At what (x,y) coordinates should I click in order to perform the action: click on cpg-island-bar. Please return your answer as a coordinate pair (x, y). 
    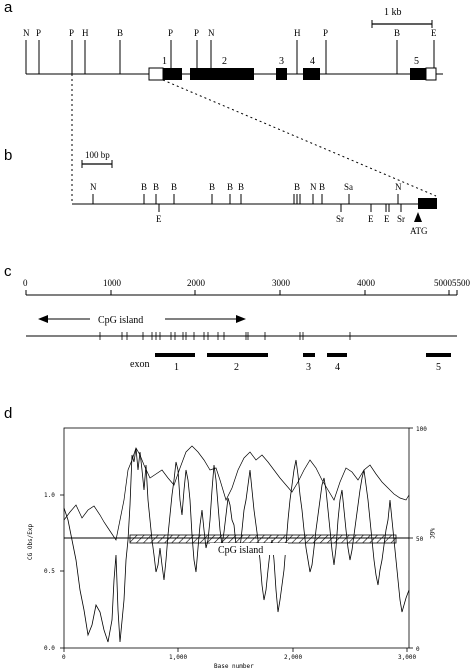
    Looking at the image, I should click on (263, 539).